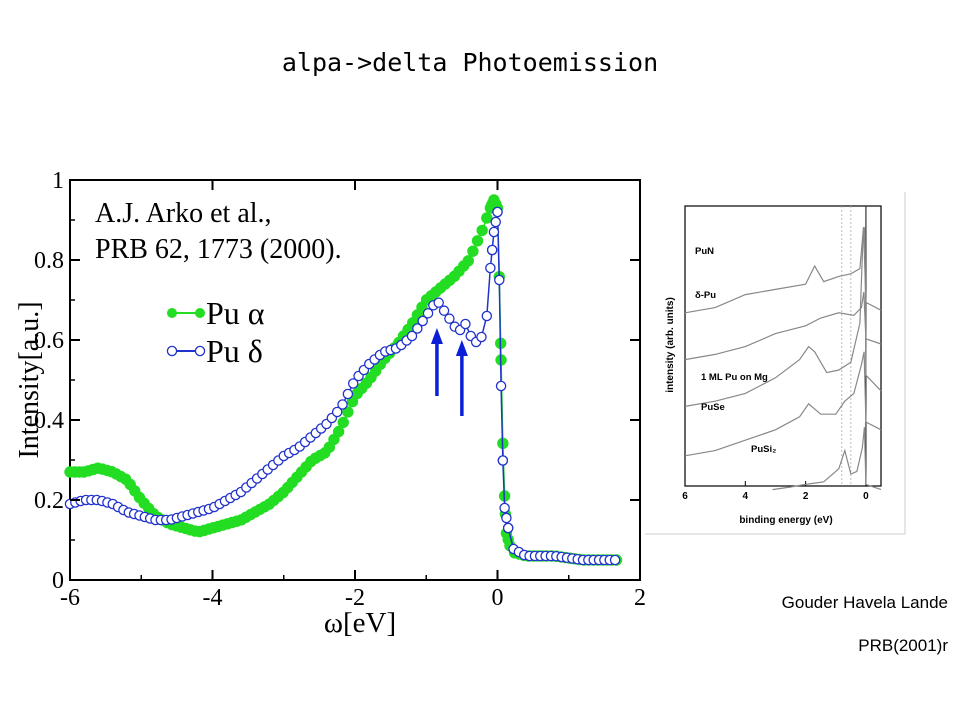 The height and width of the screenshot is (720, 960). What do you see at coordinates (903, 645) in the screenshot?
I see `credit-reference: PRB(2001)r` at bounding box center [903, 645].